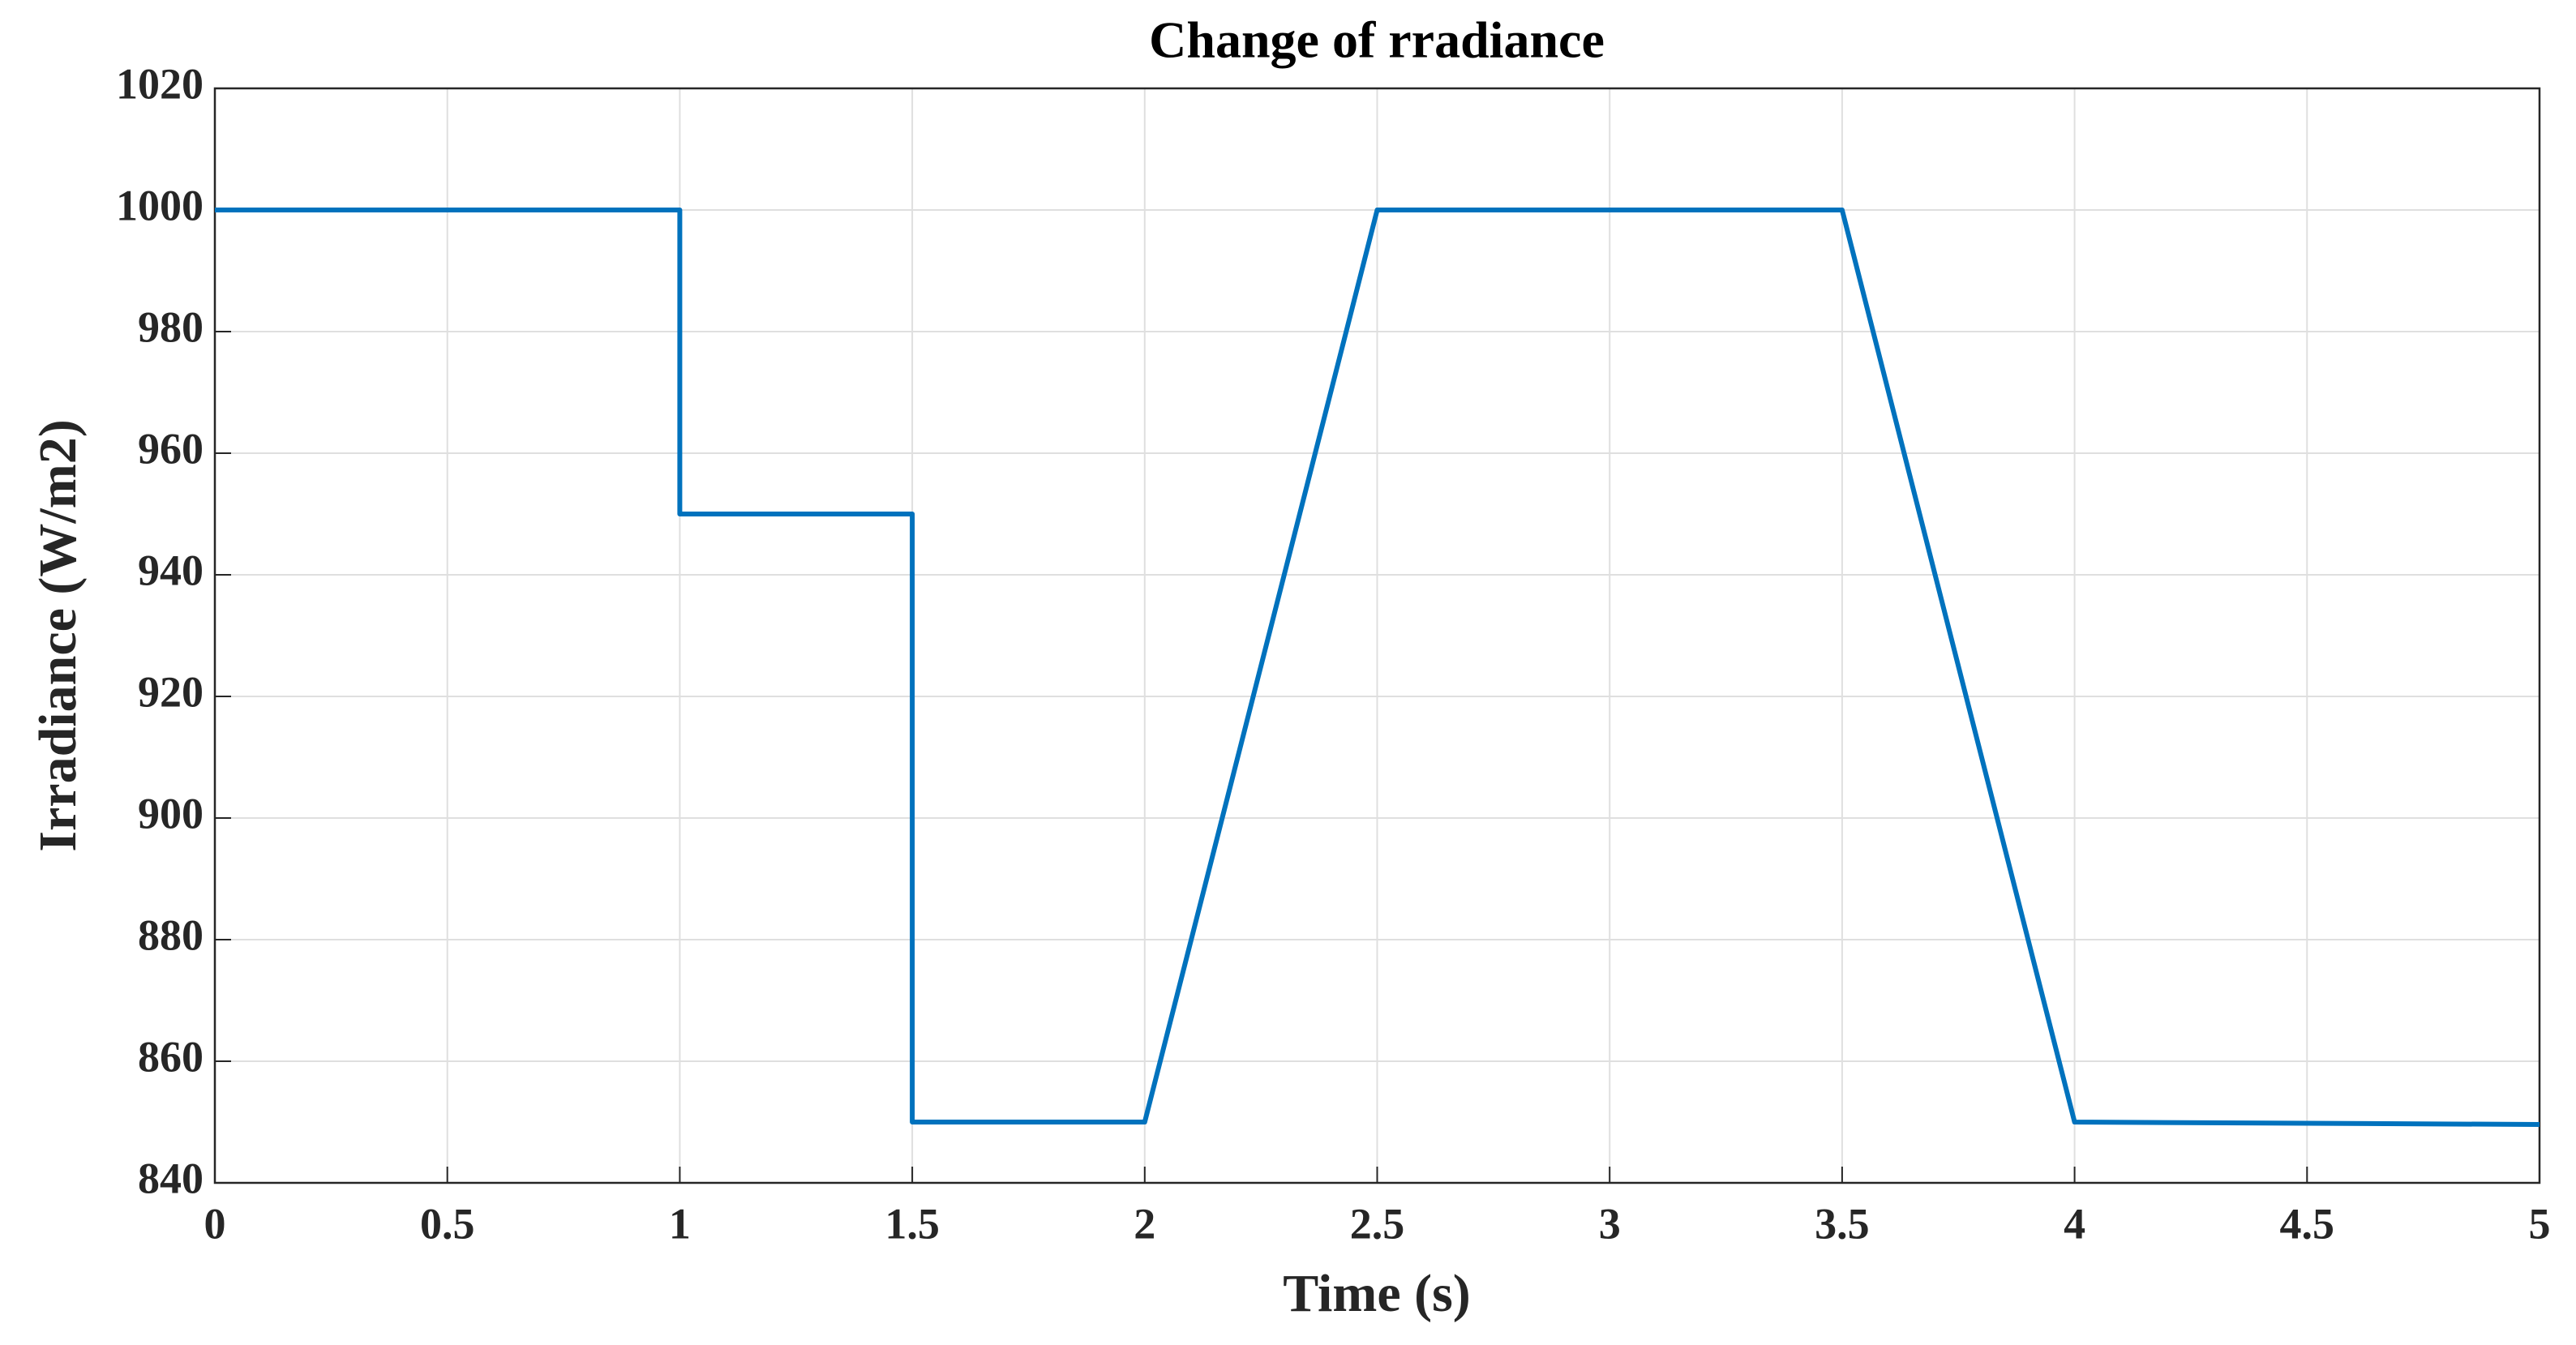 This screenshot has height=1345, width=2576. I want to click on y-tick-label: 980, so click(171, 326).